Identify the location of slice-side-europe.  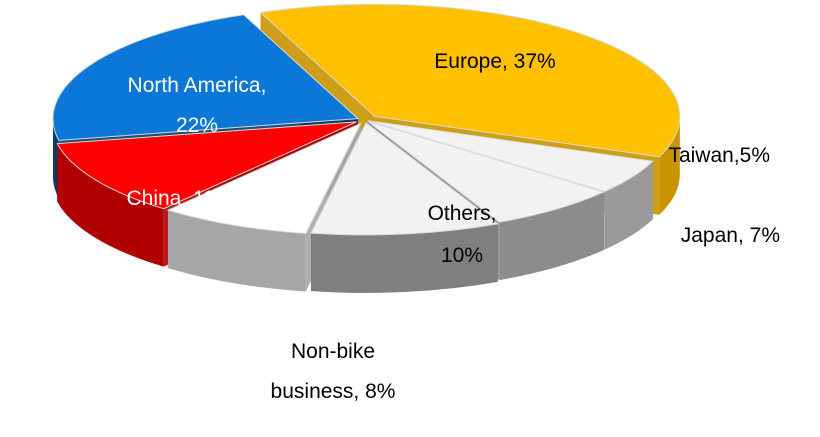
(669, 165).